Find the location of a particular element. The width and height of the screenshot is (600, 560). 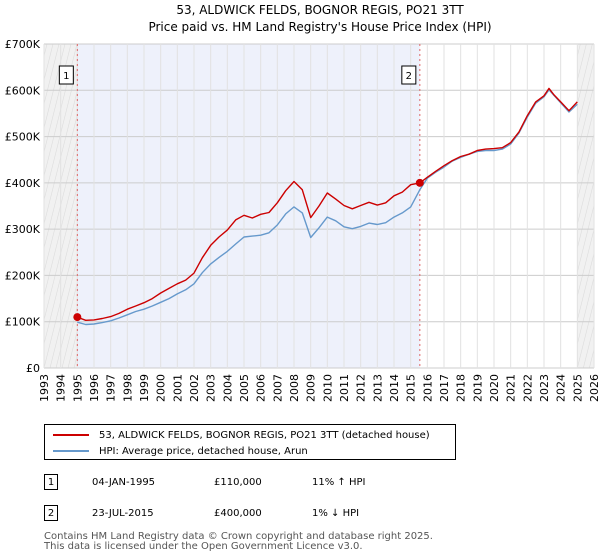

sale-marker-1: 1 is located at coordinates (51, 482).